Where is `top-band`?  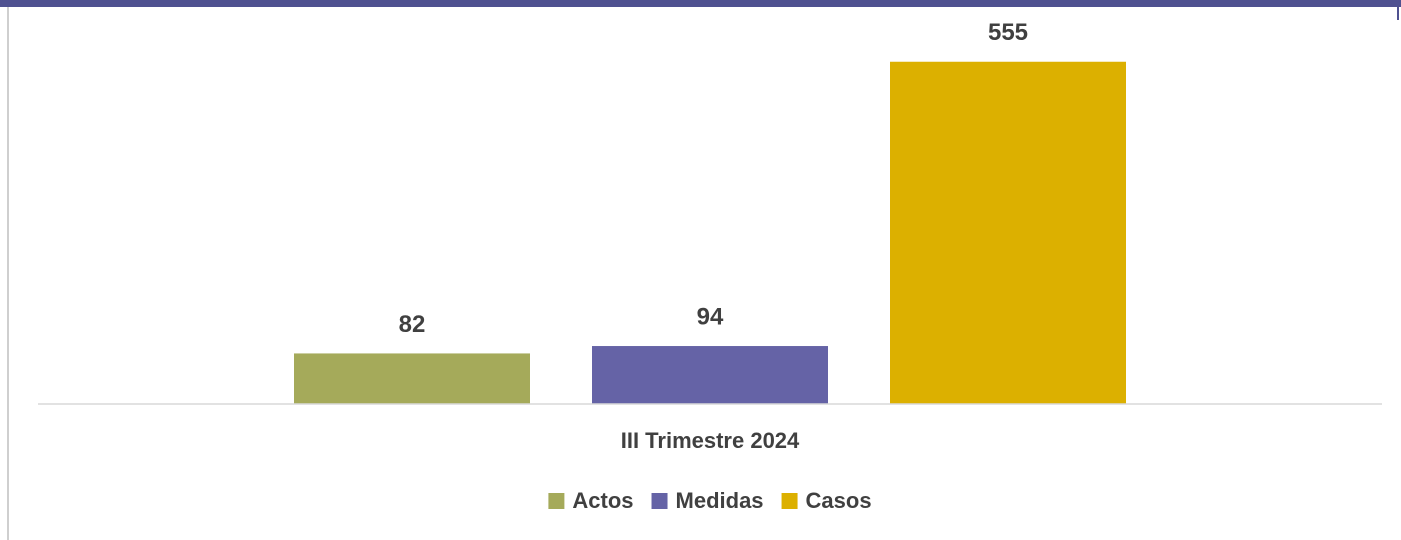
top-band is located at coordinates (700, 3).